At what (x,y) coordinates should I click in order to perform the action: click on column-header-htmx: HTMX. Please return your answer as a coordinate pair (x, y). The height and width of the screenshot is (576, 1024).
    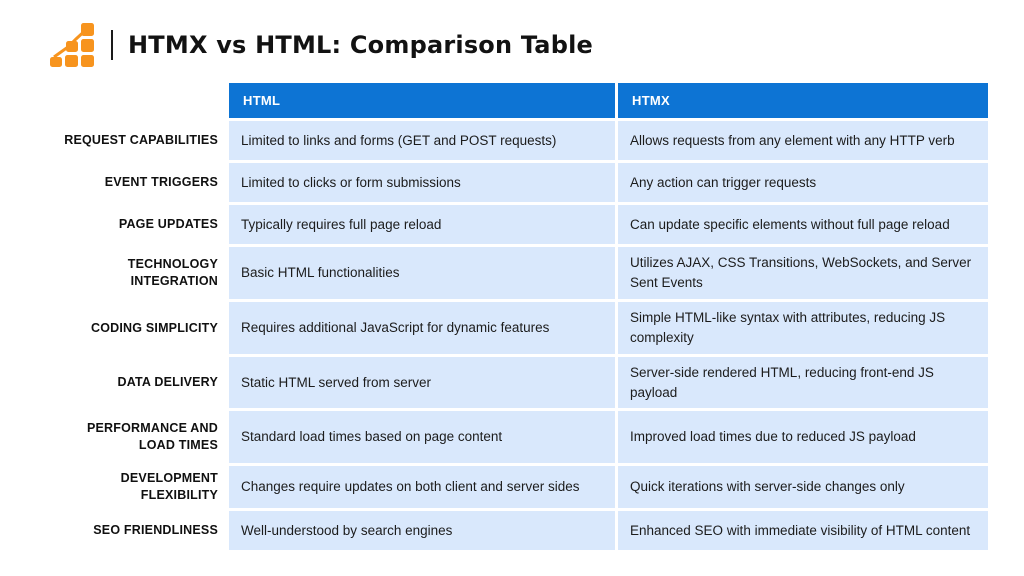
    Looking at the image, I should click on (803, 100).